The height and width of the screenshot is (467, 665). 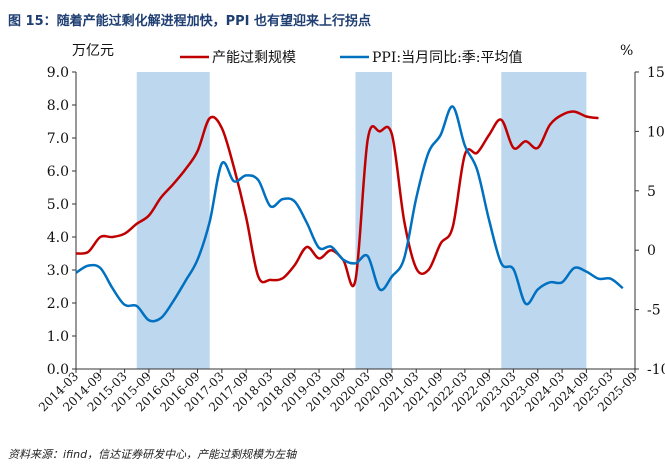 What do you see at coordinates (447, 58) in the screenshot?
I see `legend-label-ppi: PPI:当月同比:季:平均值` at bounding box center [447, 58].